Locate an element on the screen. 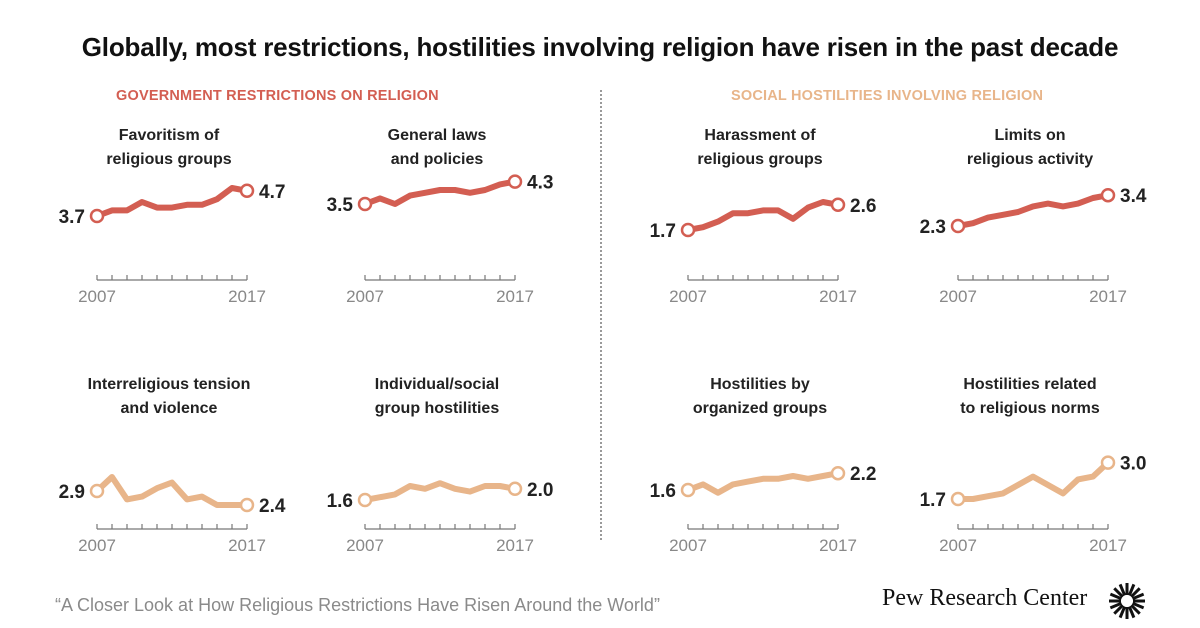  section-heading-government: GOVERNMENT RESTRICTIONS ON RELIGION is located at coordinates (277, 96).